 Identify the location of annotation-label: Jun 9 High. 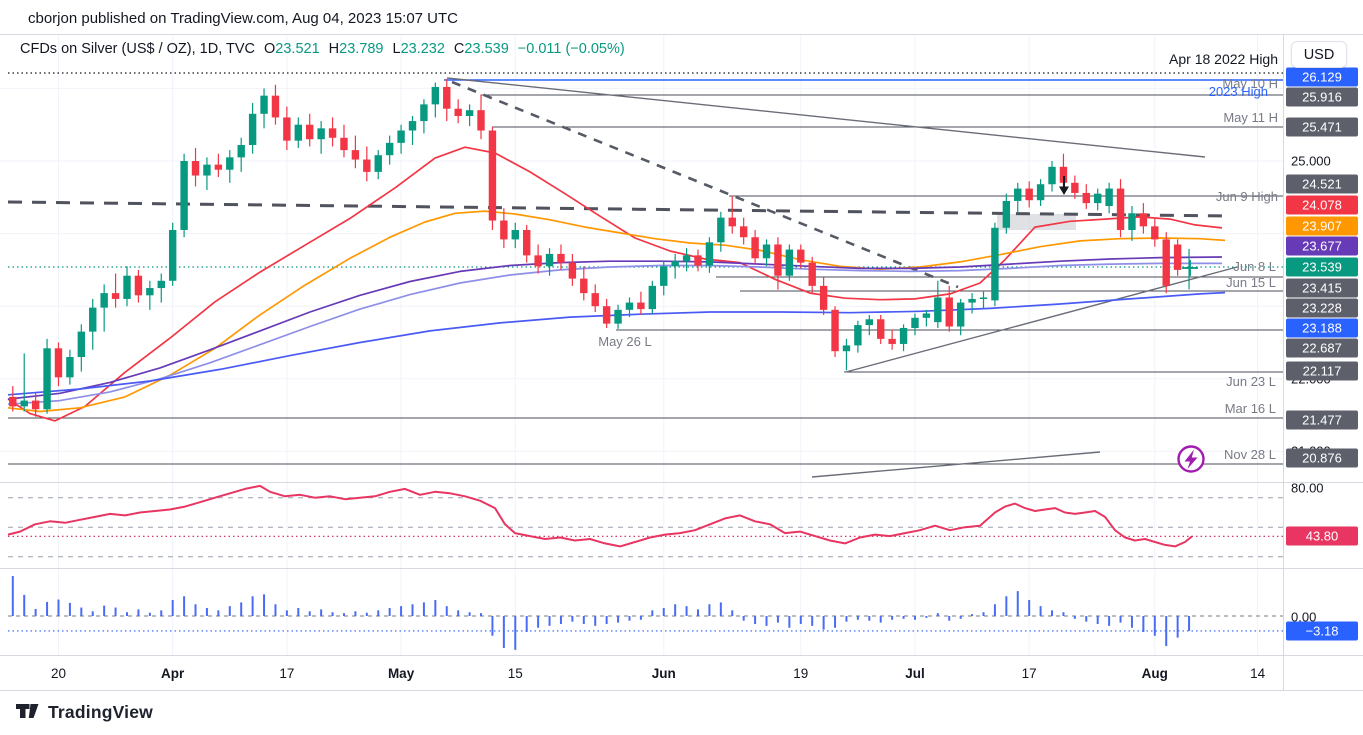
(1247, 196).